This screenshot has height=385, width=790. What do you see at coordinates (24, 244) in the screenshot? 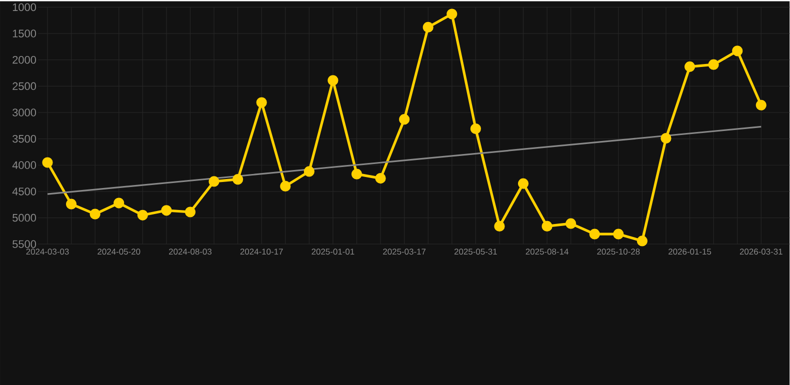
I see `y-tick-label: 5500` at bounding box center [24, 244].